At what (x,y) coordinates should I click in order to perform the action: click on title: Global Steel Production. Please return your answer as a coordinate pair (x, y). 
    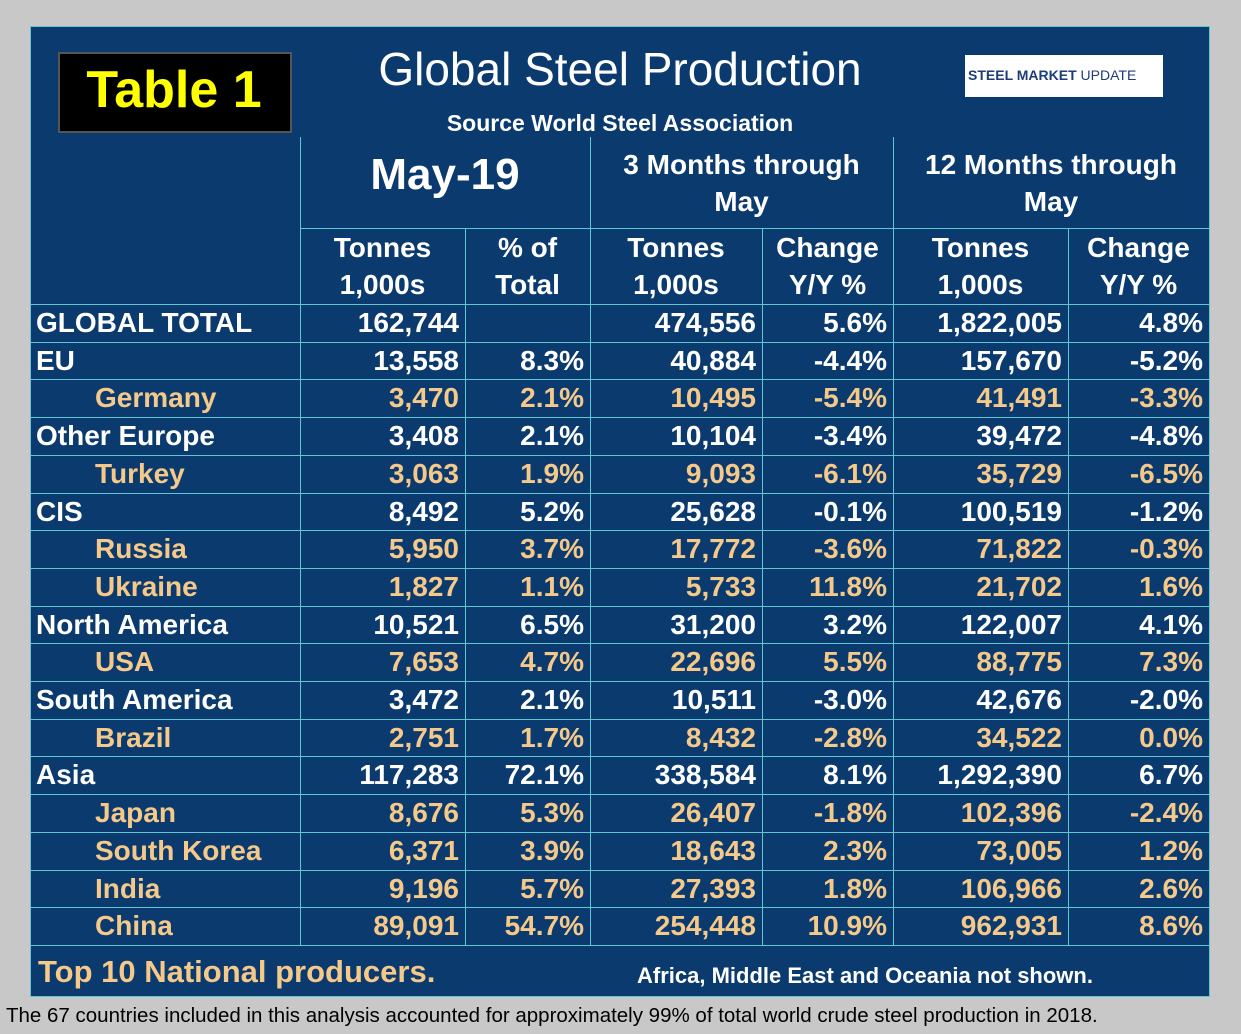
    Looking at the image, I should click on (620, 69).